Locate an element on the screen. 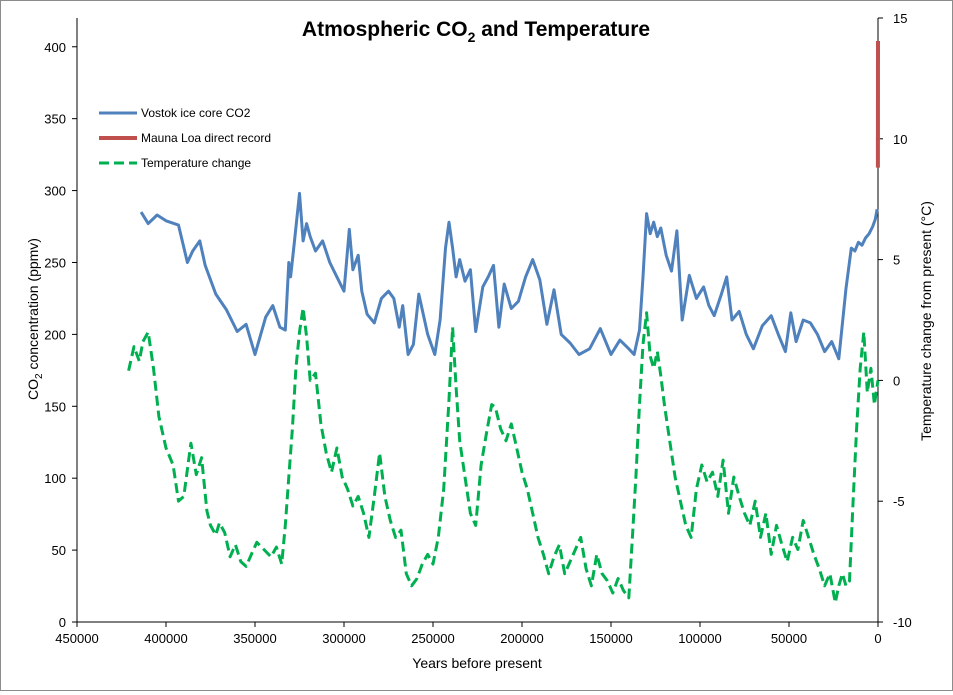  chart-title: Atmospheric CO2 and Temperature is located at coordinates (476, 31).